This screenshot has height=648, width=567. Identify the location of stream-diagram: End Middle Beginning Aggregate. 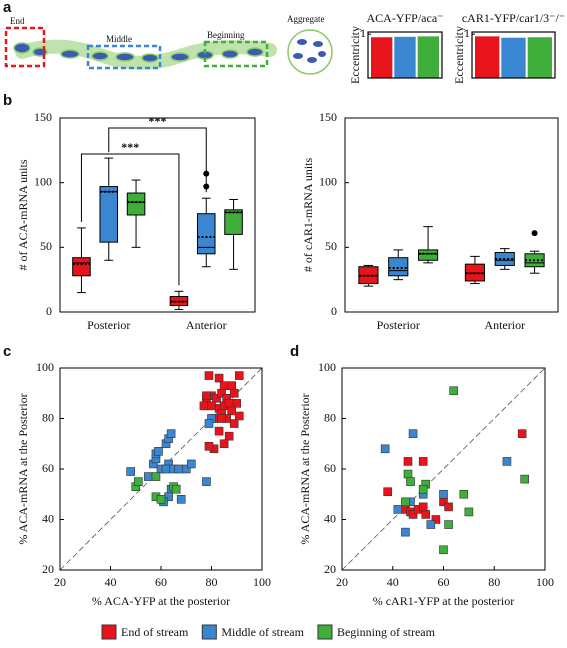
(168, 44).